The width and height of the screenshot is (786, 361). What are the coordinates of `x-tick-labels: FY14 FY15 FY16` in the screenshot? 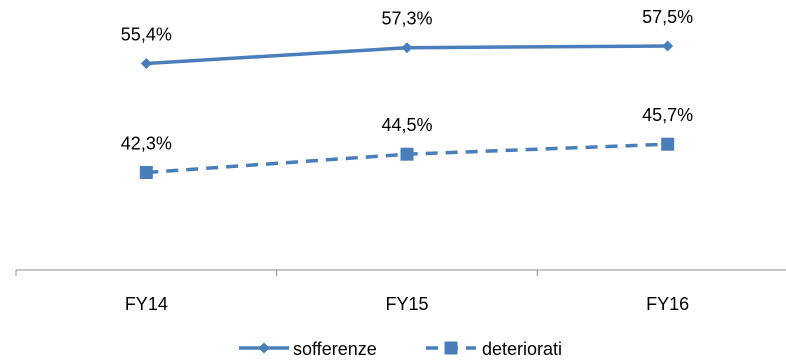 It's located at (407, 304).